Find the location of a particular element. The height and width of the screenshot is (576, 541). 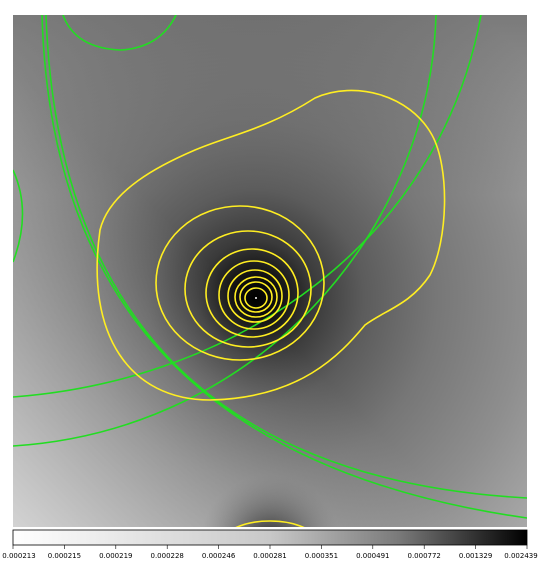

green-contour-top-arc is located at coordinates (119, 33).